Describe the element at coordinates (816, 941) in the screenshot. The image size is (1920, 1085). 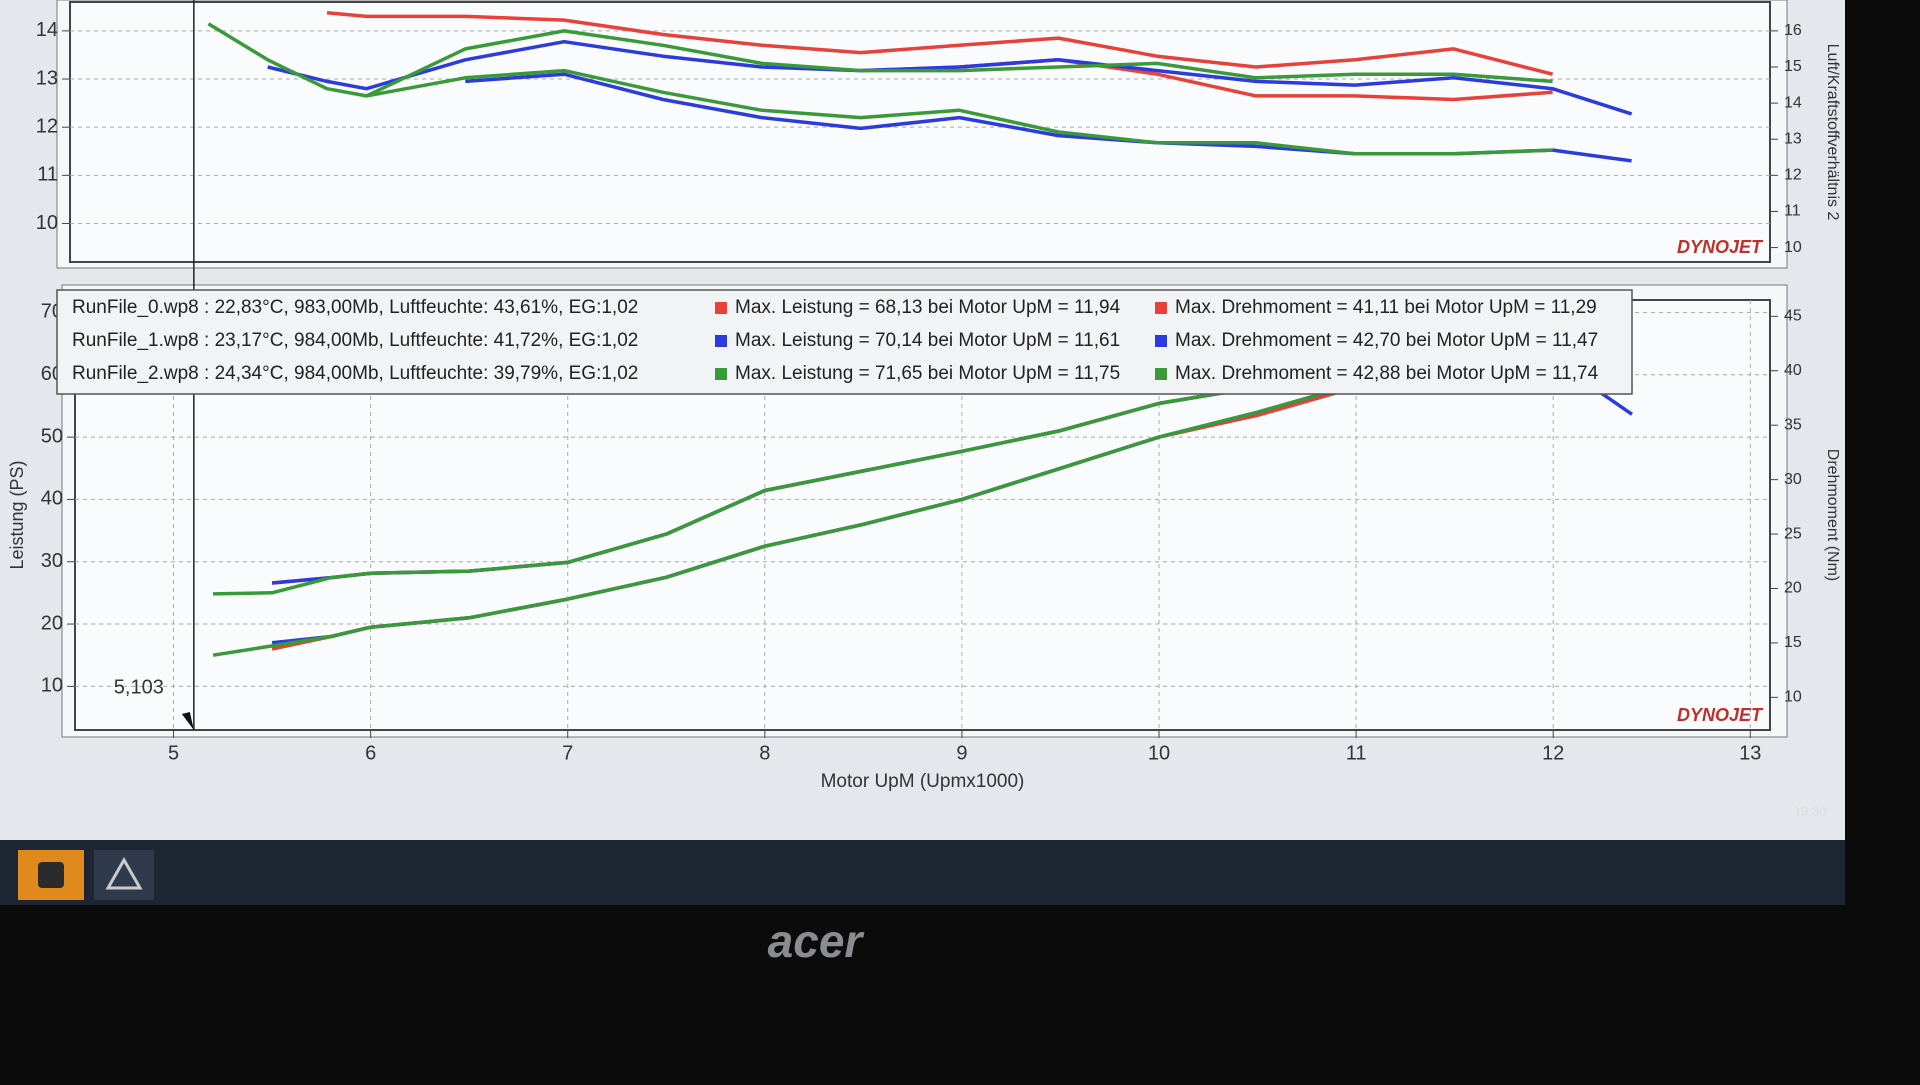
I see `monitor-brand: acer` at that location.